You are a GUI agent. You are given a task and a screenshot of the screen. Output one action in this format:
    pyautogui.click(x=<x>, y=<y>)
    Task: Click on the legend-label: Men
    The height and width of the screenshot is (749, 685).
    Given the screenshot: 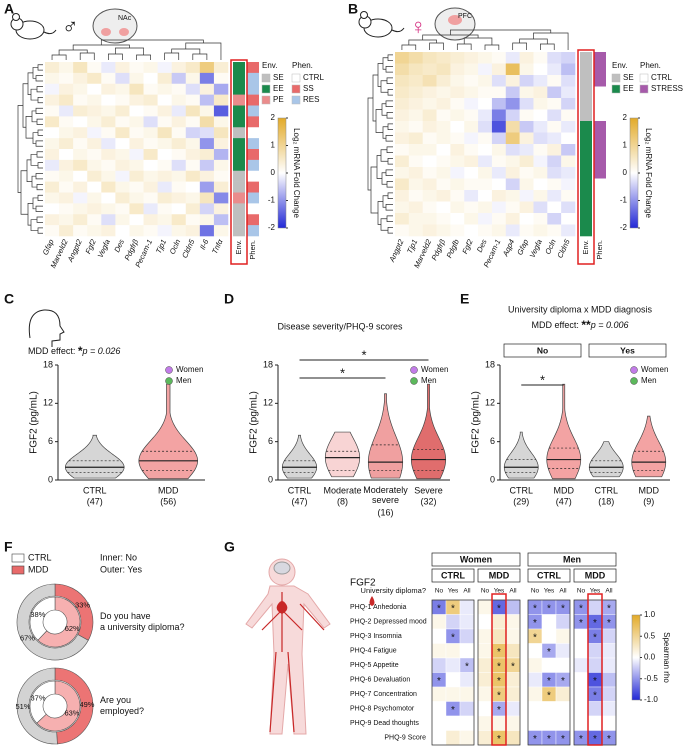 What is the action you would take?
    pyautogui.click(x=429, y=380)
    